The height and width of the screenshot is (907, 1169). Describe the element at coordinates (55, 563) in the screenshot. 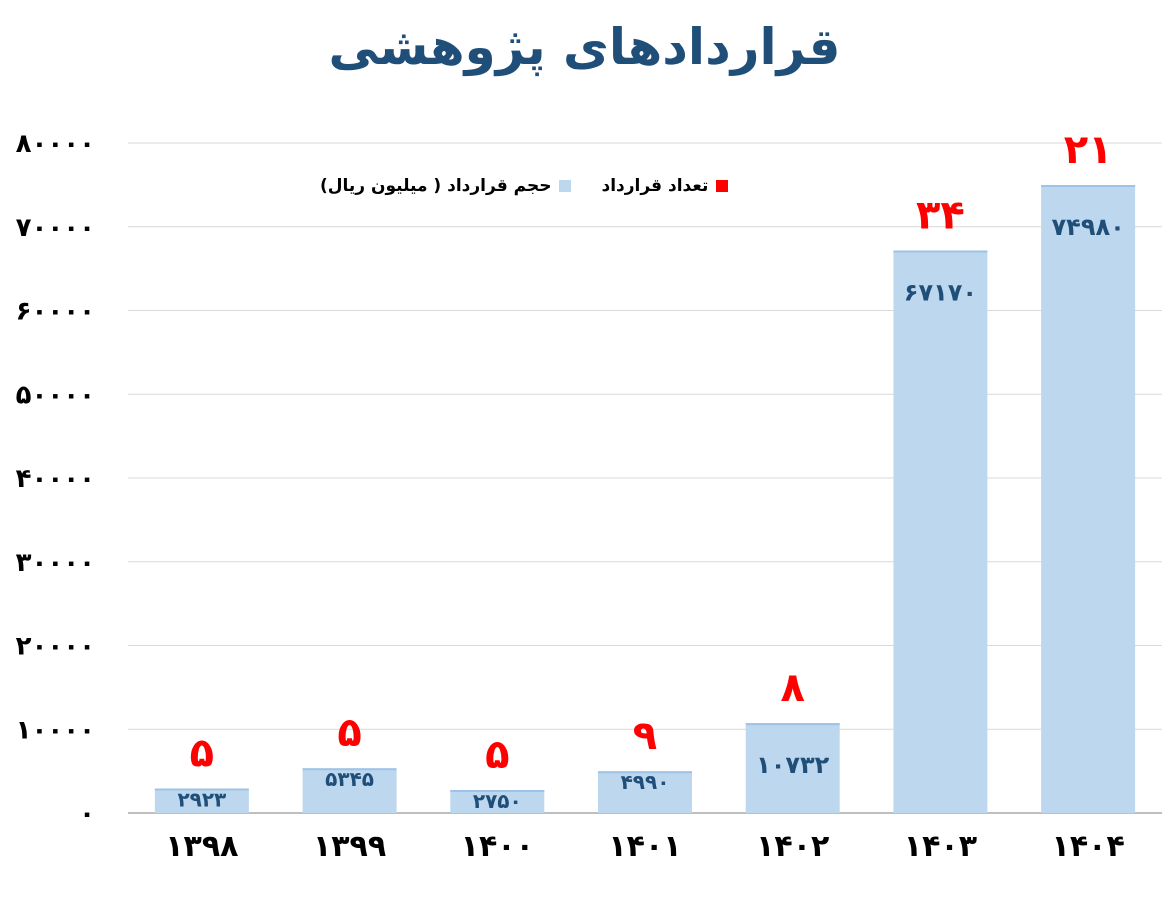

I see `y-tick-label: ۳۰۰۰۰` at that location.